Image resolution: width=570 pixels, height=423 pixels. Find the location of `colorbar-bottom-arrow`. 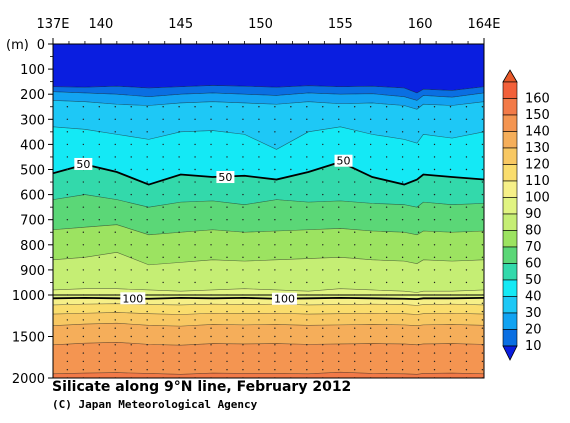

colorbar-bottom-arrow is located at coordinates (510, 353).